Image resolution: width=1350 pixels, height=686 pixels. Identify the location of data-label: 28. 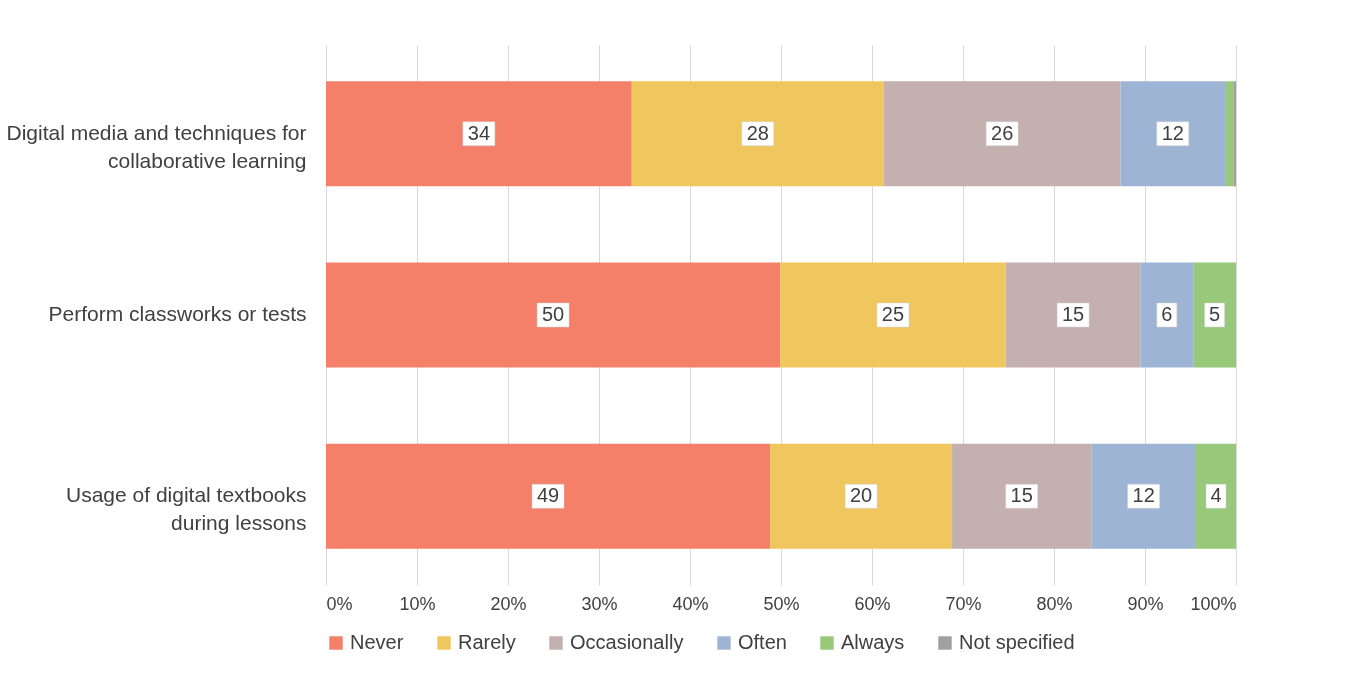
(757, 132).